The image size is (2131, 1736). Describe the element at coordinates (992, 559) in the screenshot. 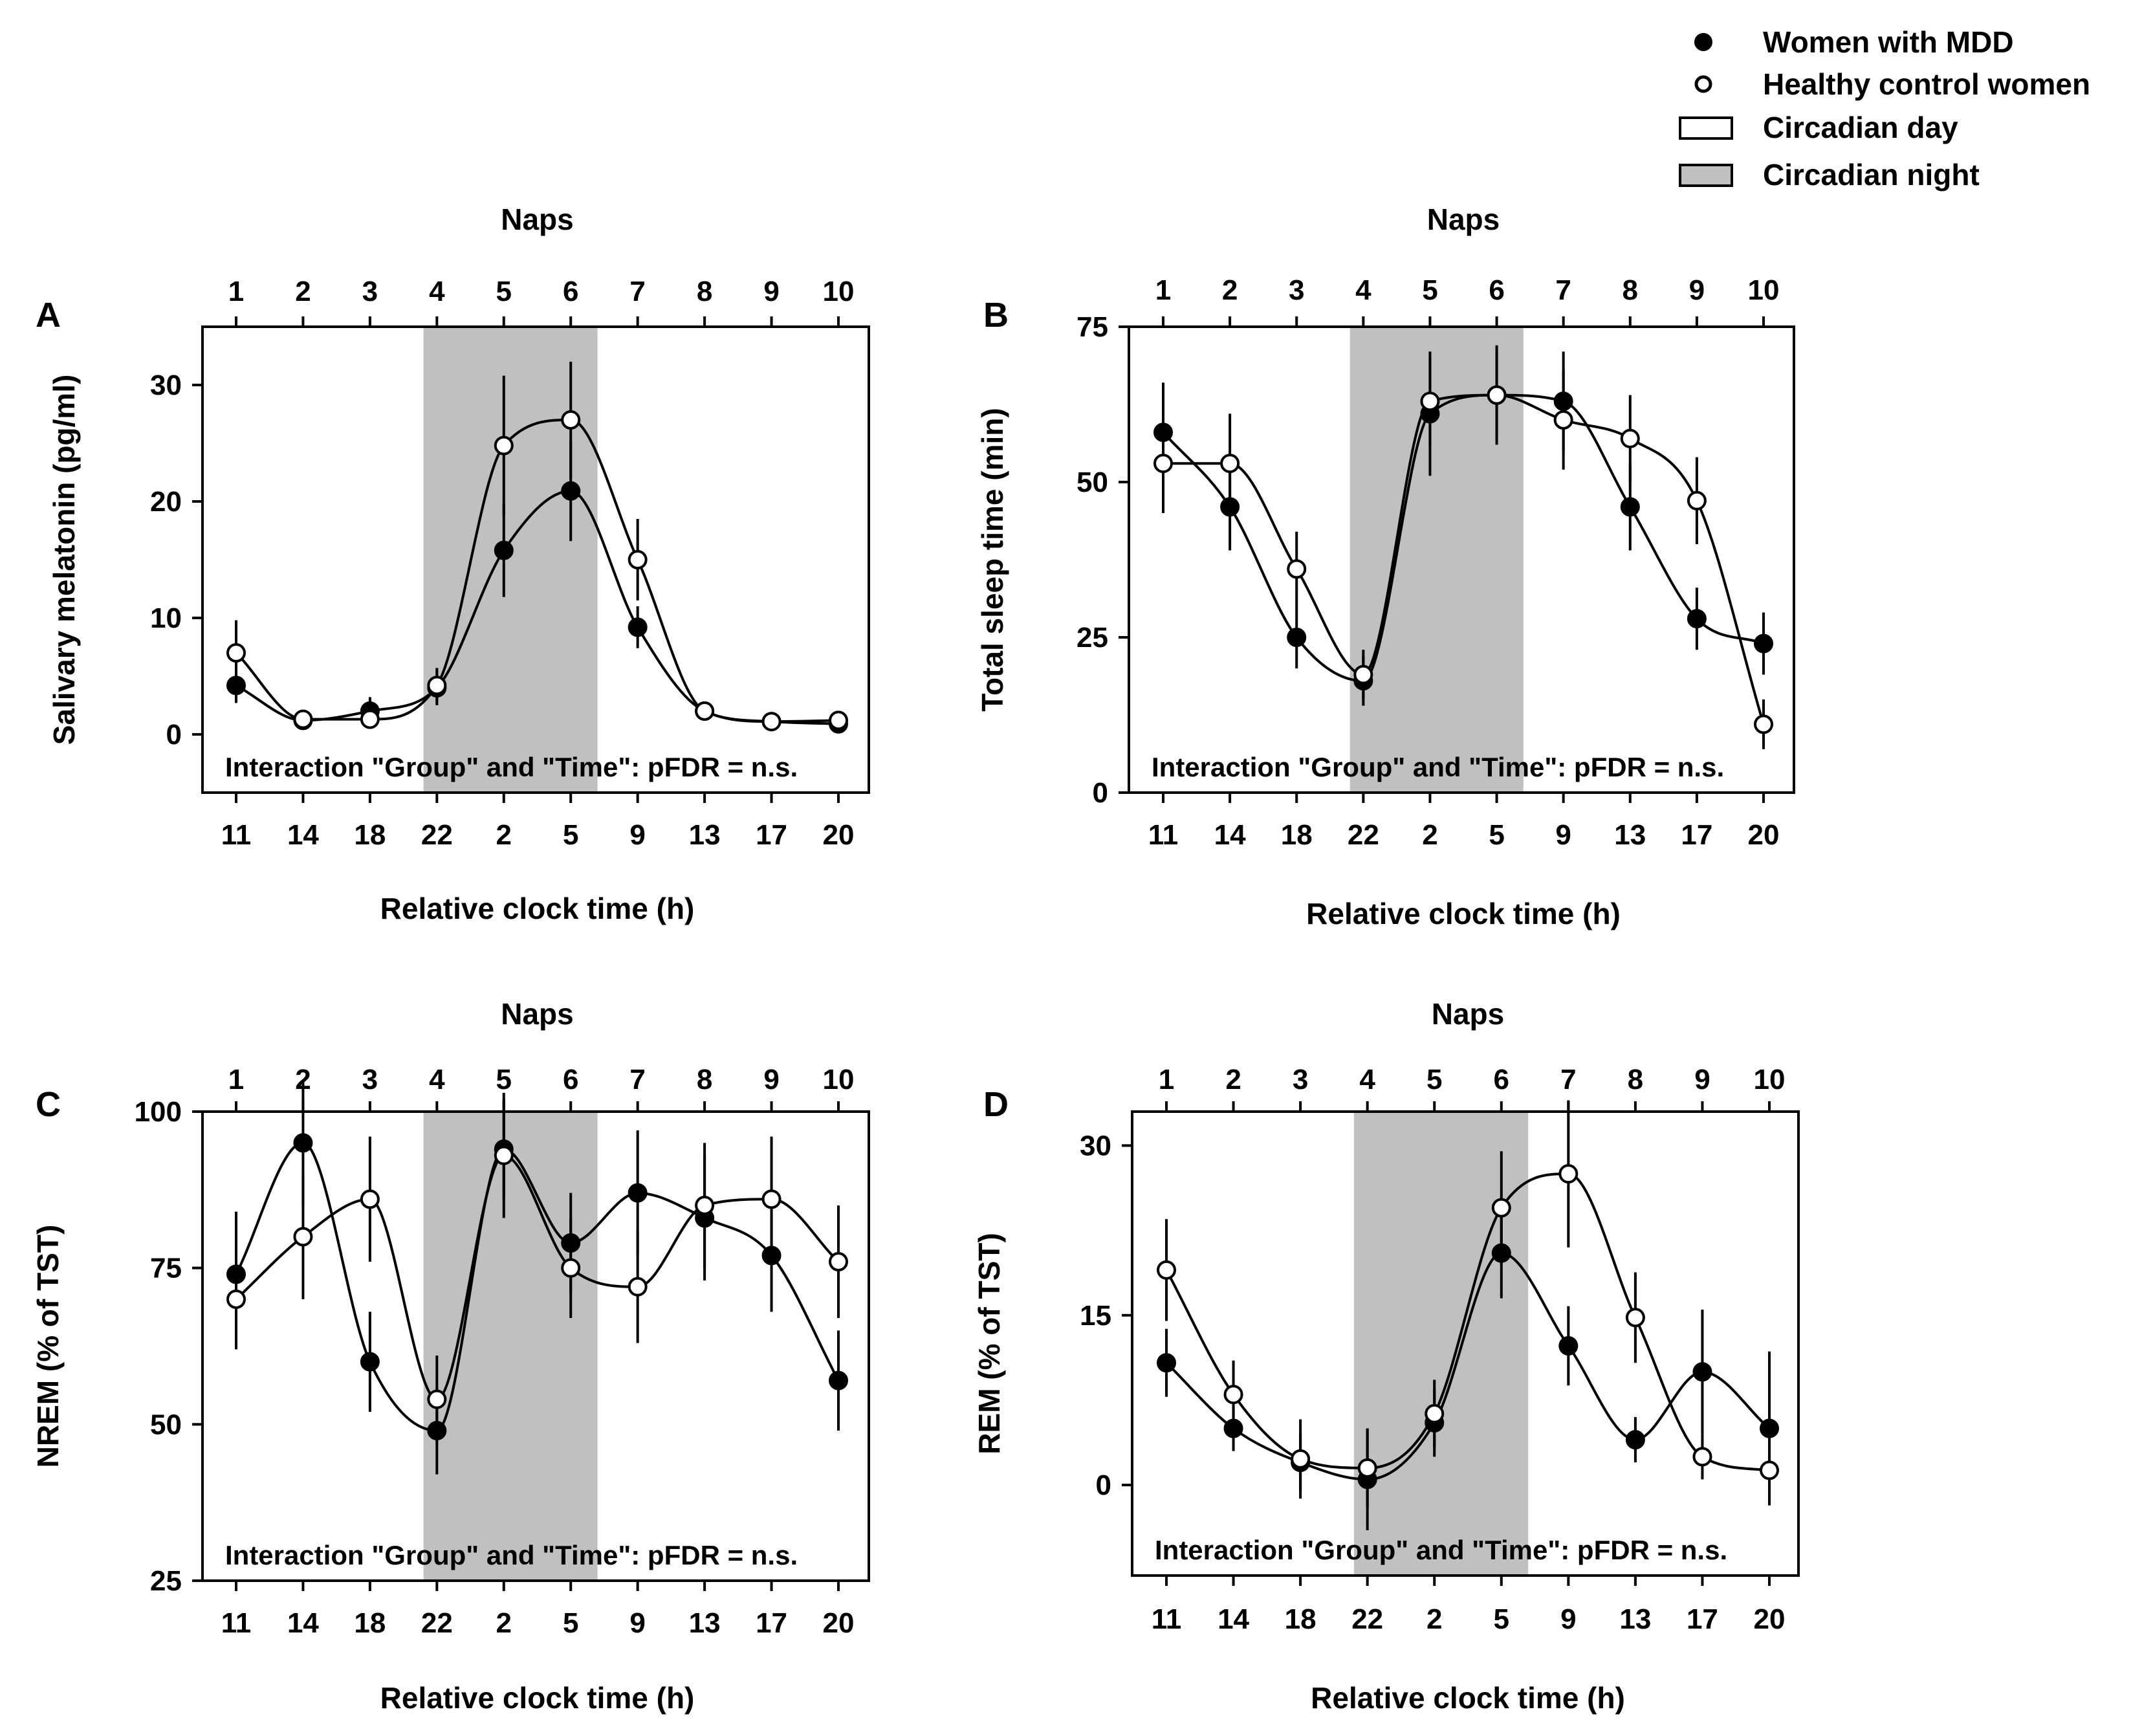

I see `y-axis-title: Total sleep time (min)` at that location.